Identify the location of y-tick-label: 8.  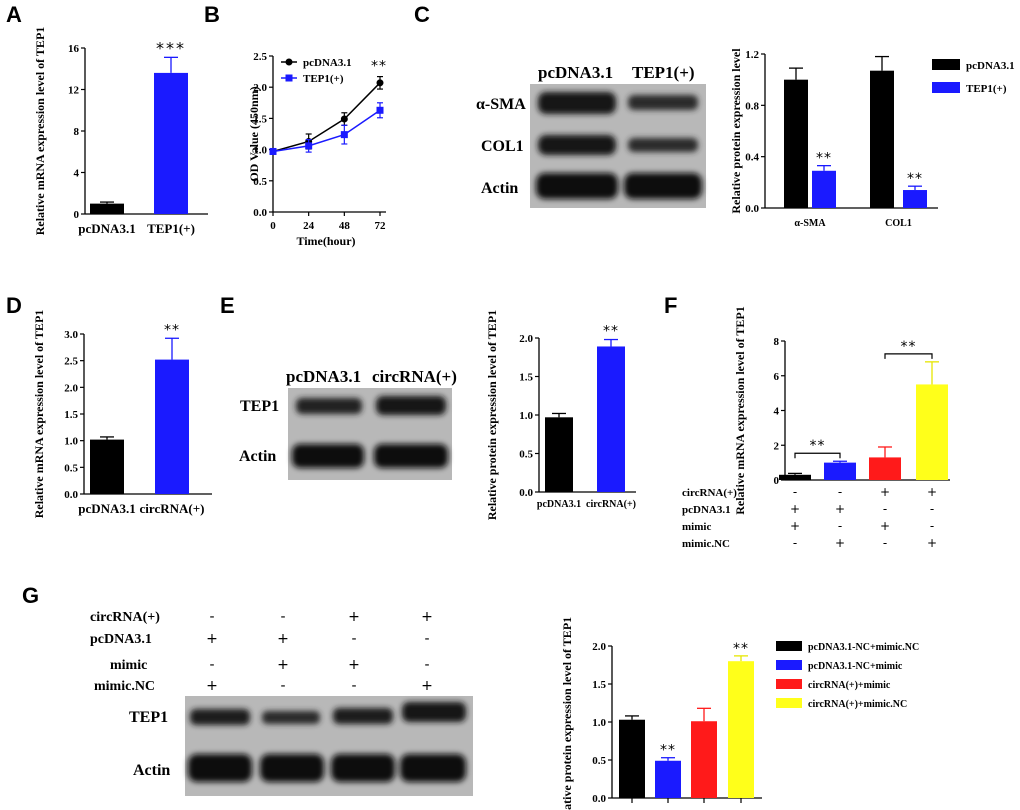
(77, 132).